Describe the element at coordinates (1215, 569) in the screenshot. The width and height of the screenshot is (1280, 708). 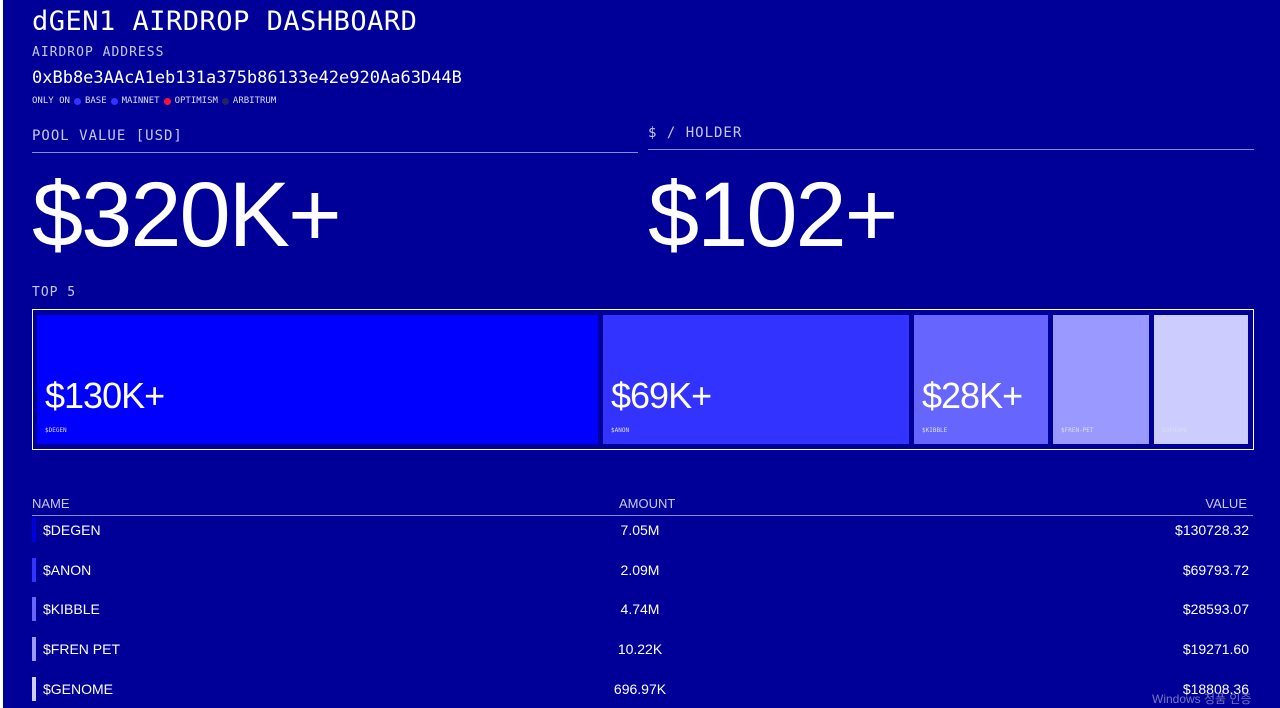
I see `token-value: $69793.72` at that location.